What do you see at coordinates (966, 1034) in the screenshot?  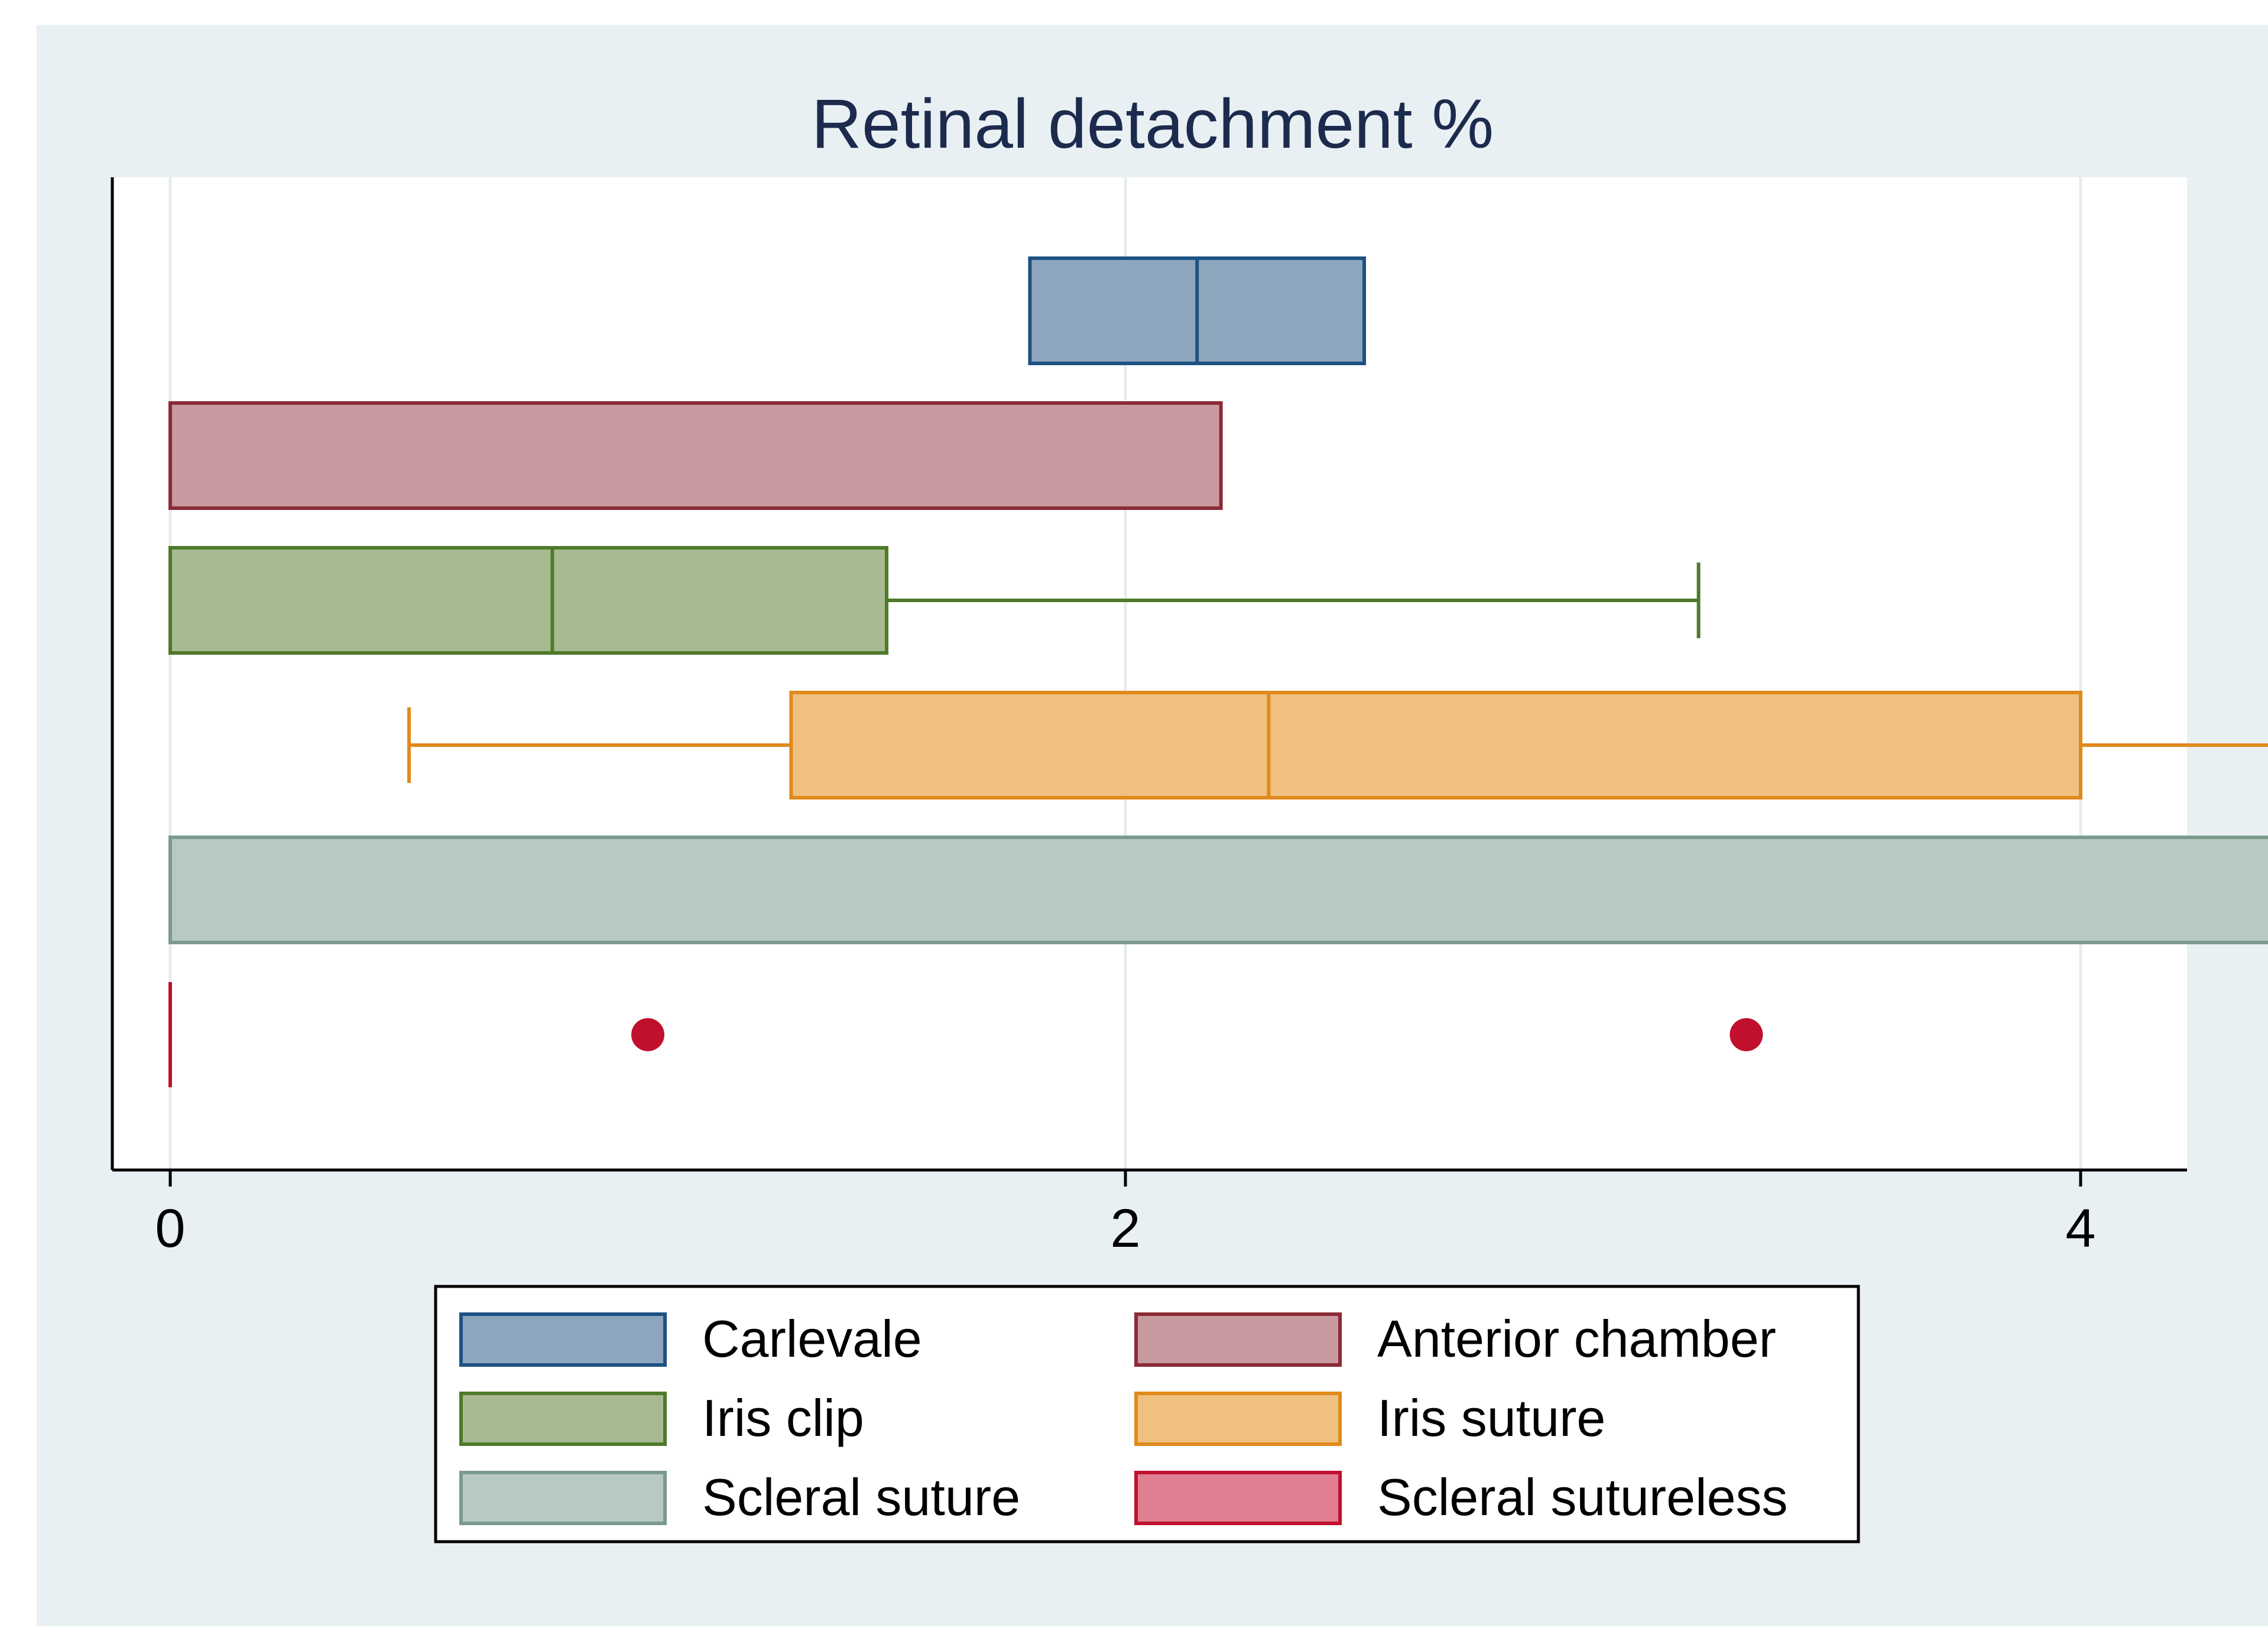 I see `box-series-scleral-sutureless` at bounding box center [966, 1034].